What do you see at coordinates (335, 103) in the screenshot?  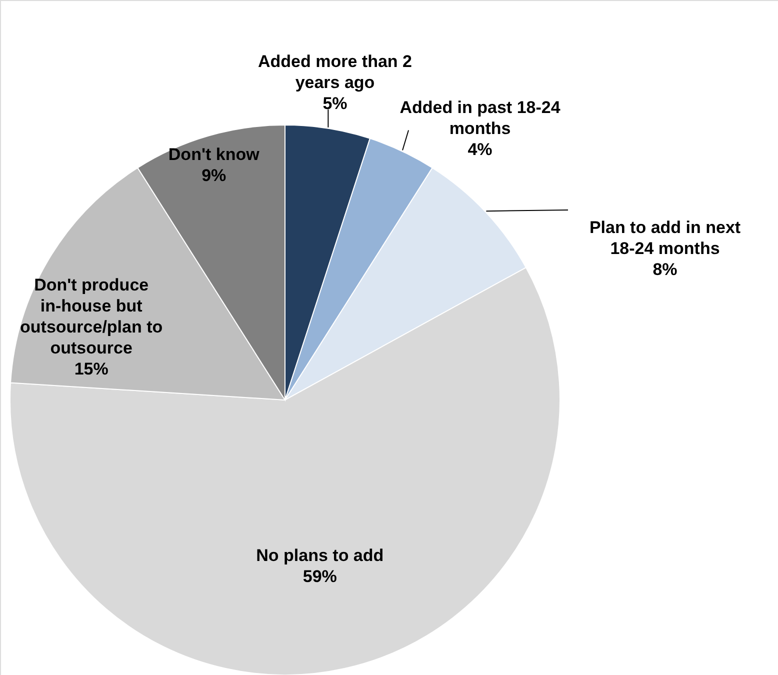 I see `data-label: 5%` at bounding box center [335, 103].